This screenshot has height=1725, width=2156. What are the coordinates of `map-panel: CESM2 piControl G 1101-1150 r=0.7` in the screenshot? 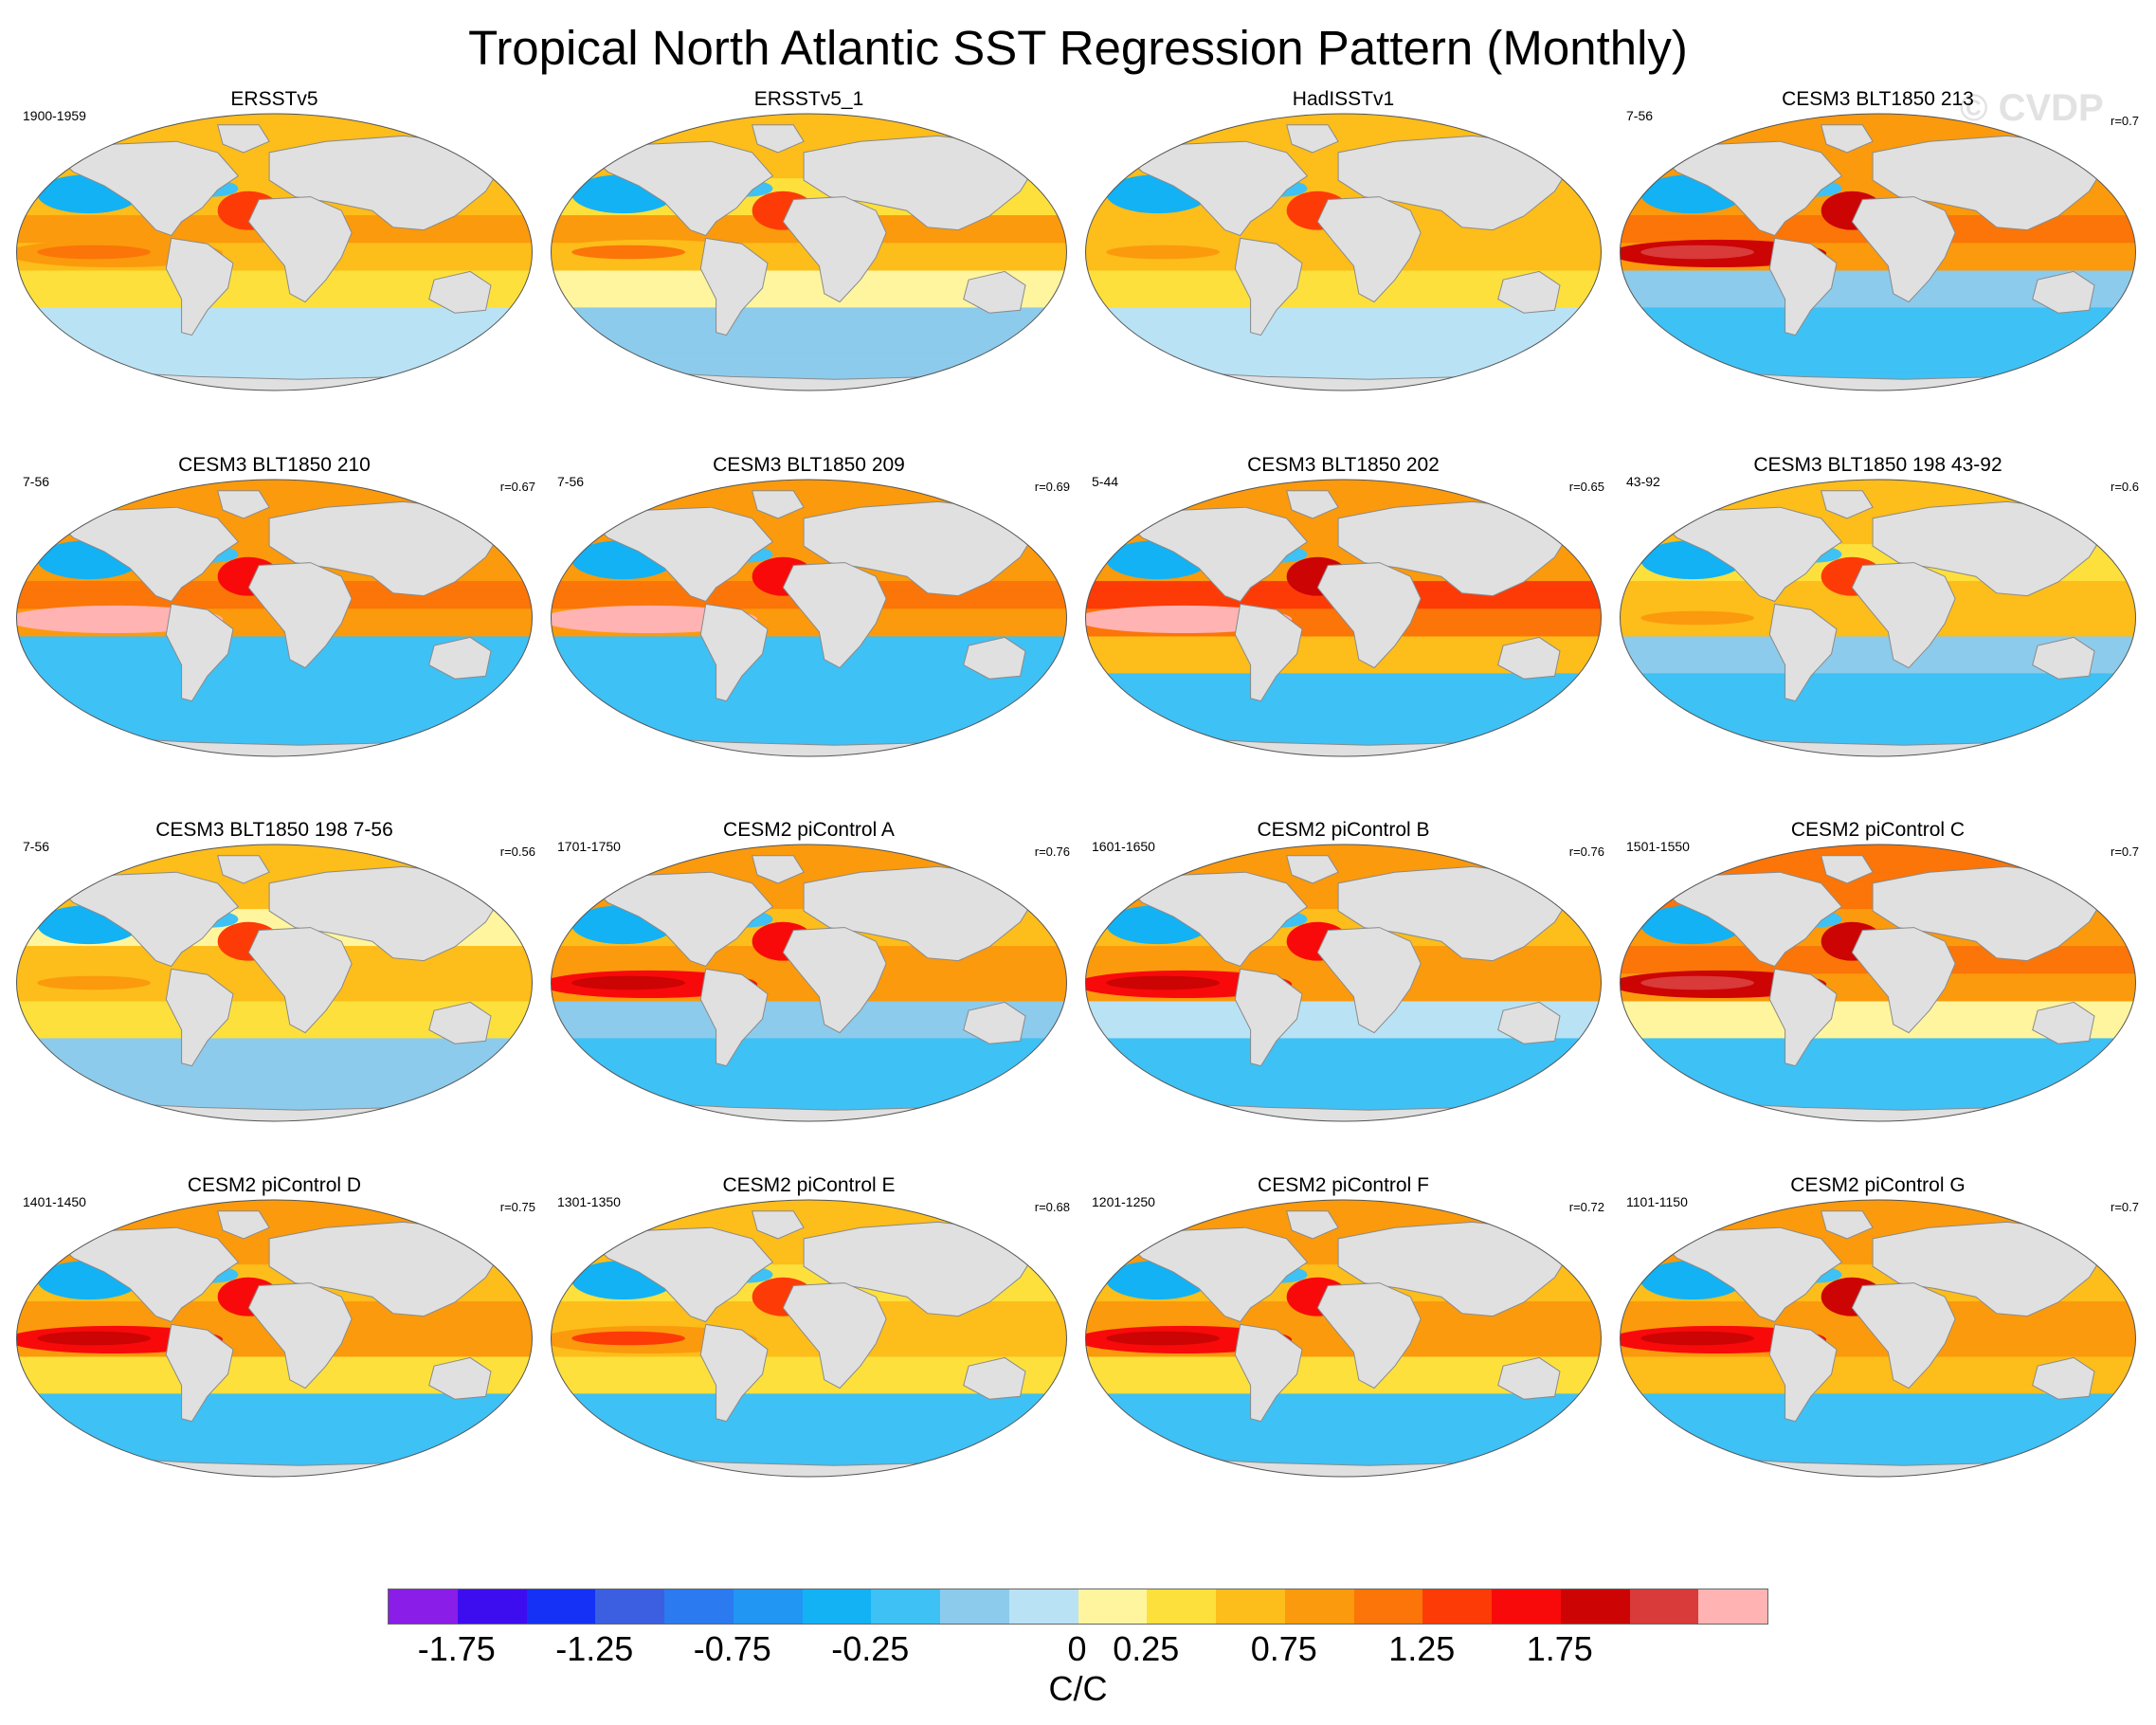 It's located at (1878, 1336).